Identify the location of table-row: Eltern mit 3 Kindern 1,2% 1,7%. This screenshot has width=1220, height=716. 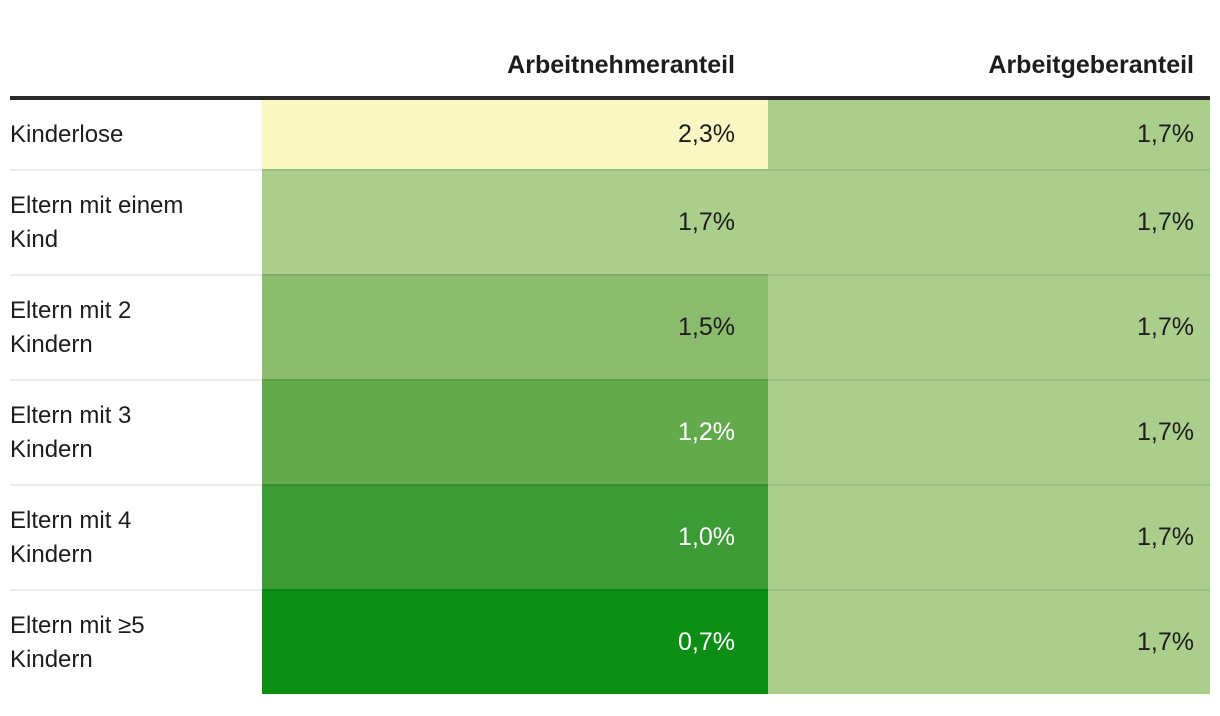
(610, 431).